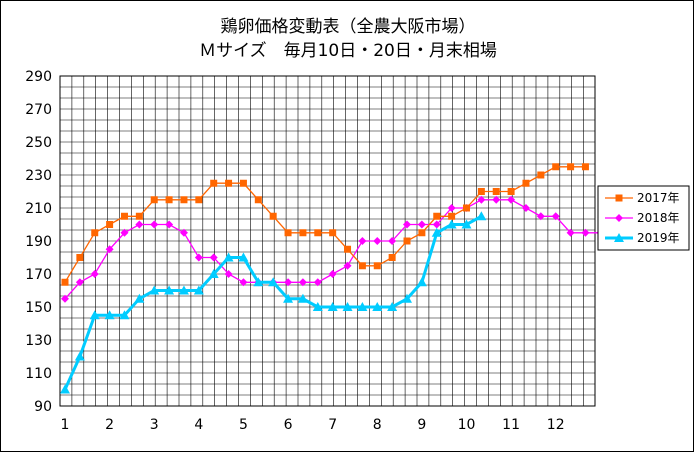 Image resolution: width=694 pixels, height=452 pixels. I want to click on x-tick-label: 6, so click(288, 425).